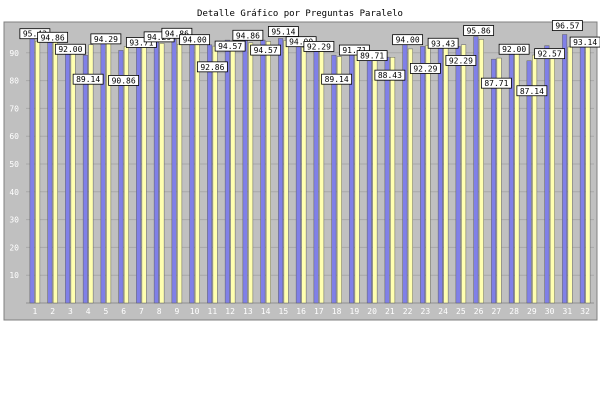  Describe the element at coordinates (354, 50) in the screenshot. I see `data-label: 91.71` at that location.